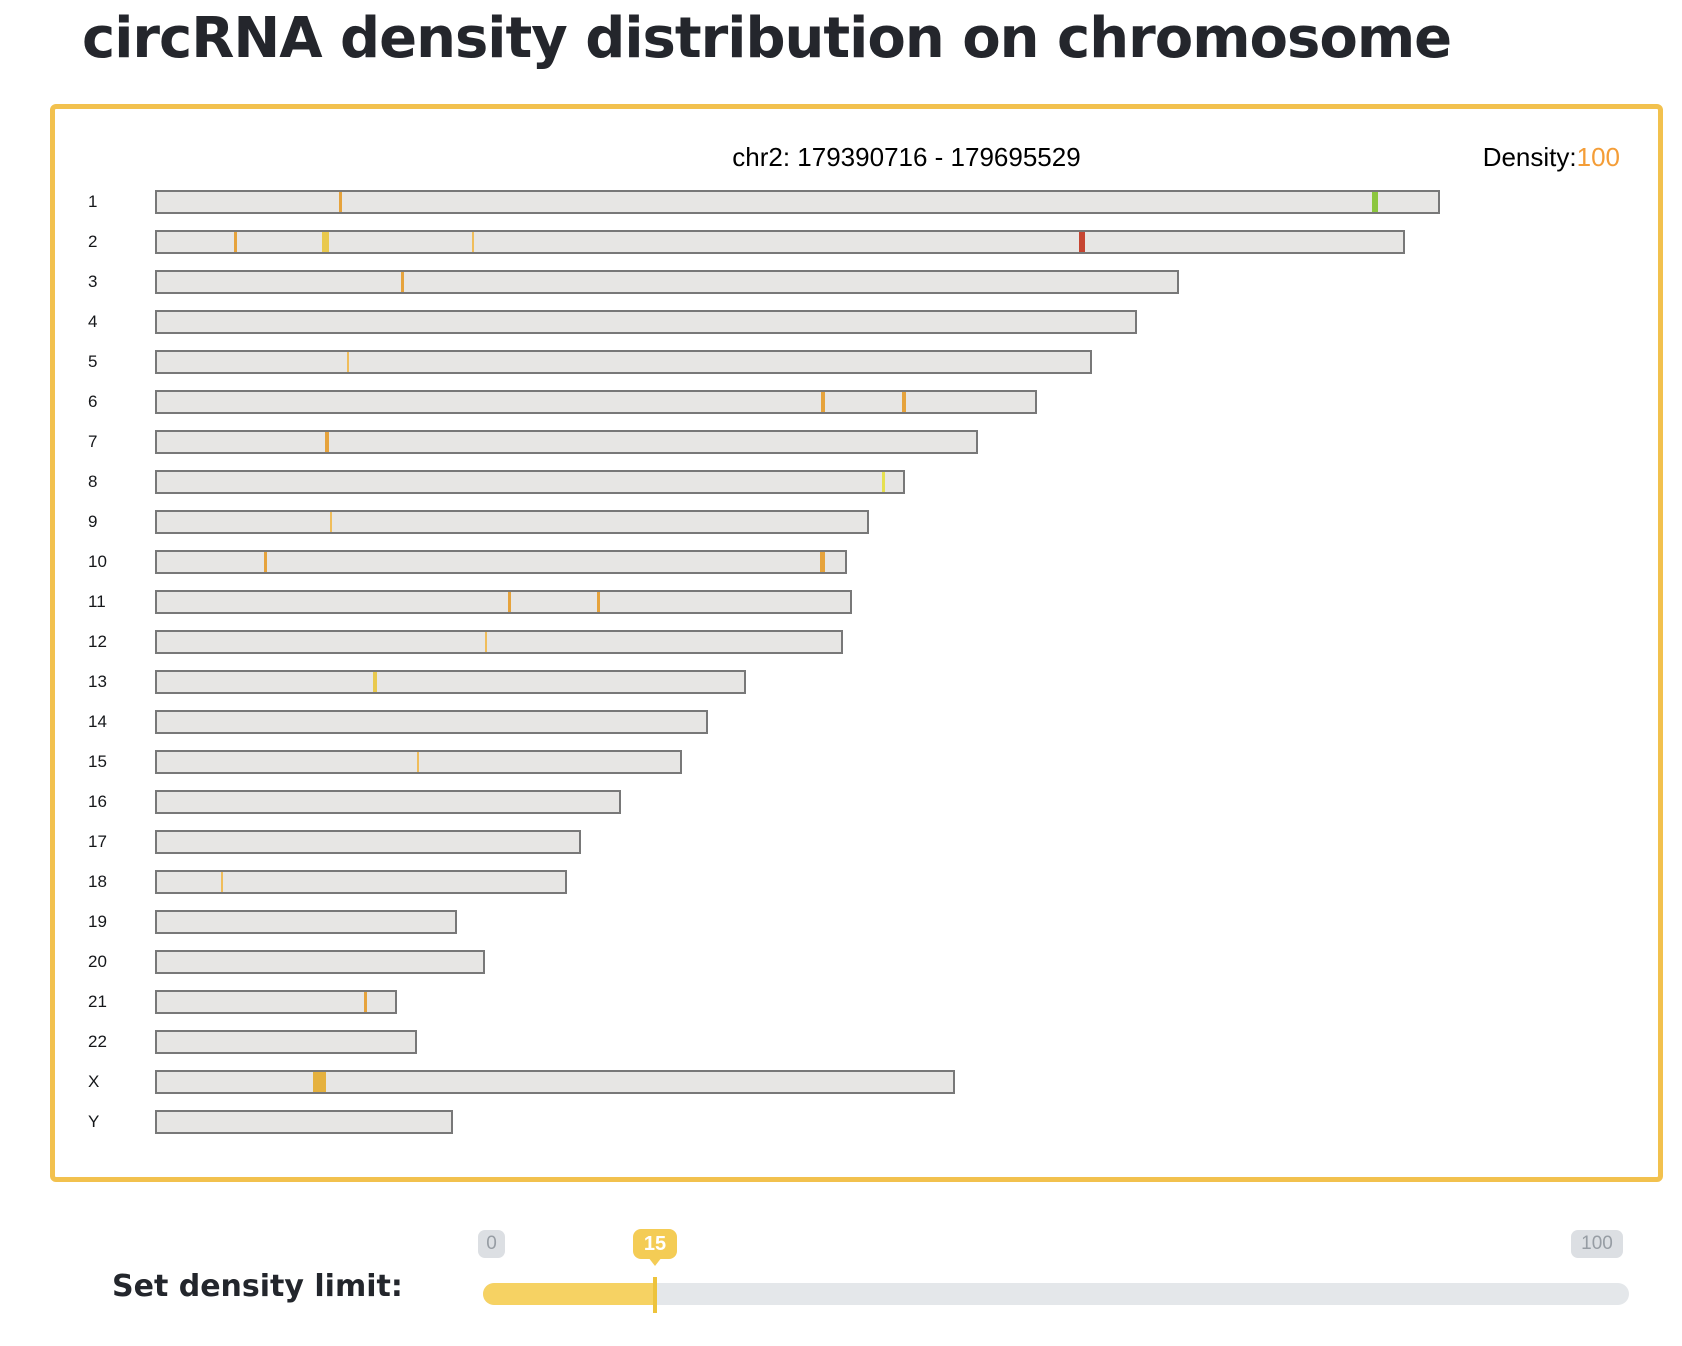 The width and height of the screenshot is (1682, 1346). What do you see at coordinates (856, 602) in the screenshot?
I see `chromosome-row: 11` at bounding box center [856, 602].